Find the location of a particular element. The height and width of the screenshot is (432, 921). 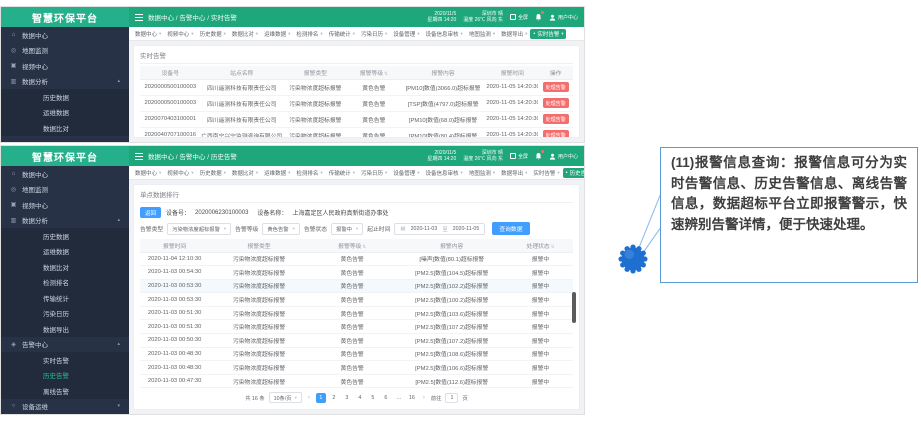

page-size-select: 10条/页 is located at coordinates (285, 398).